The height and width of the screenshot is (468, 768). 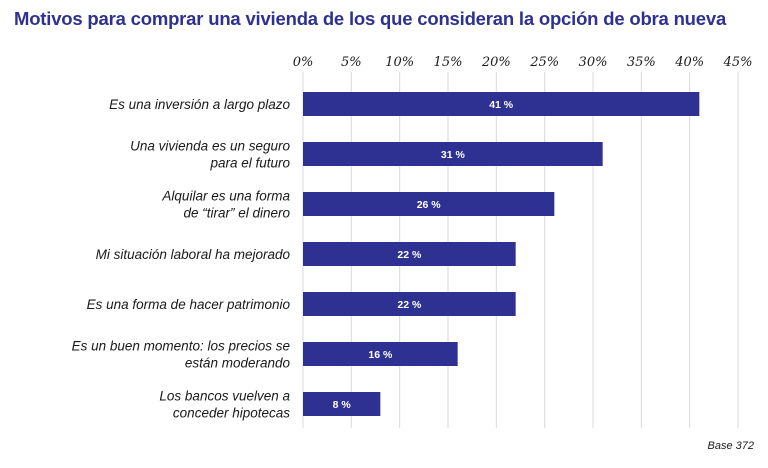 I want to click on x-tick-label: 5%, so click(x=351, y=62).